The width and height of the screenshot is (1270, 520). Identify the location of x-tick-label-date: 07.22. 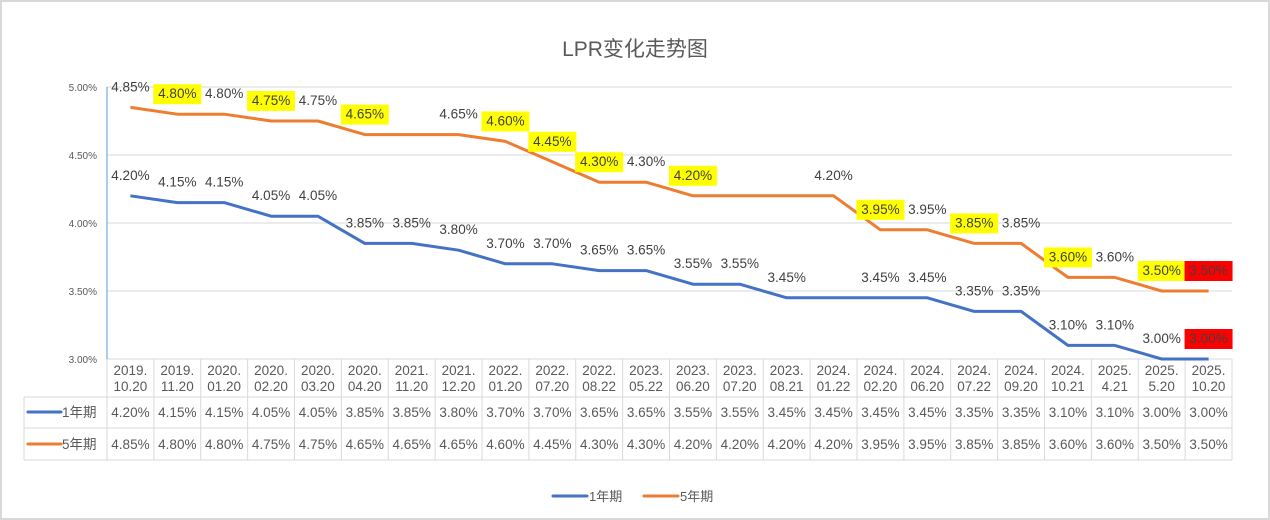
(974, 386).